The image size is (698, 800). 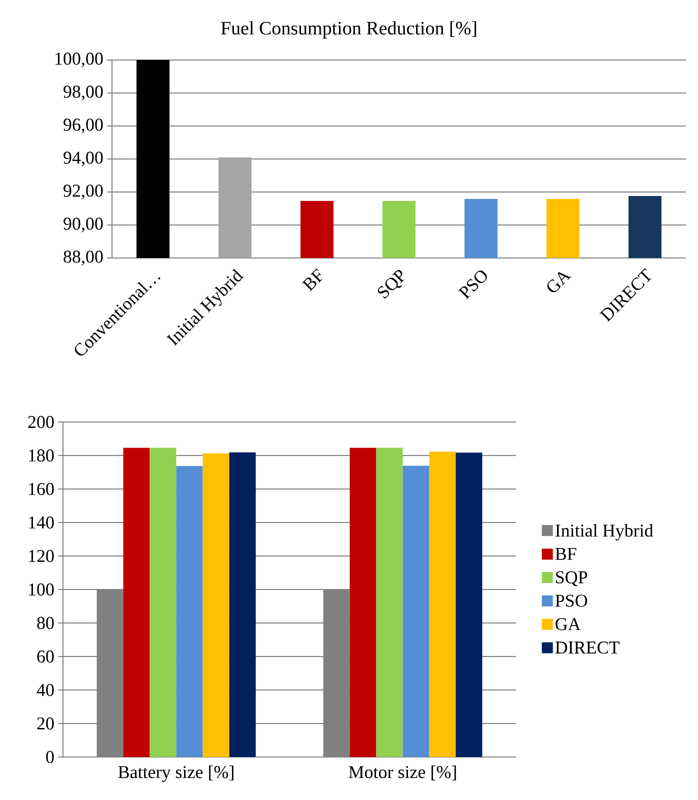 I want to click on y-tick-label: 20, so click(x=45, y=723).